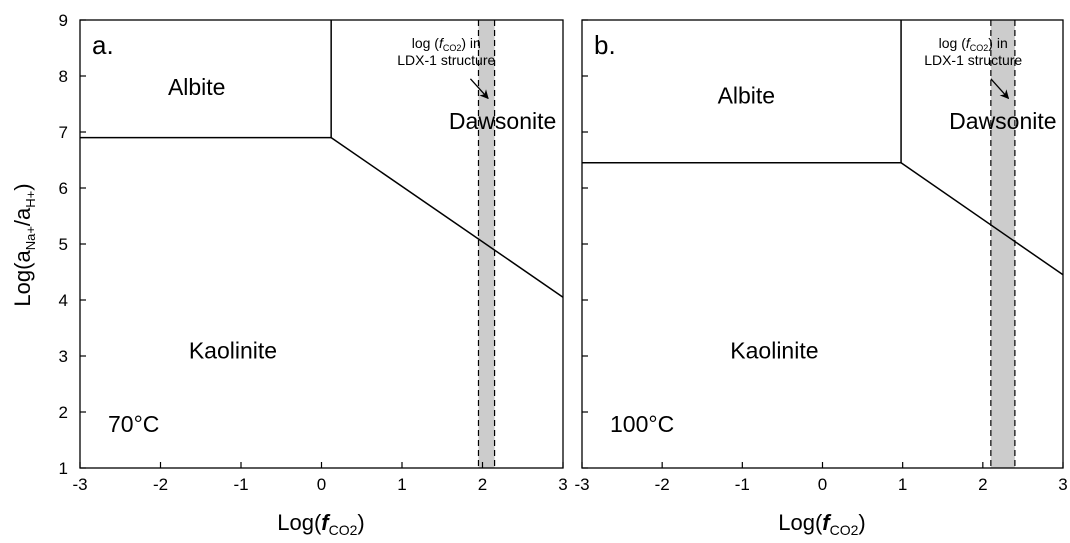  What do you see at coordinates (133, 424) in the screenshot?
I see `temperature-label: 70°C` at bounding box center [133, 424].